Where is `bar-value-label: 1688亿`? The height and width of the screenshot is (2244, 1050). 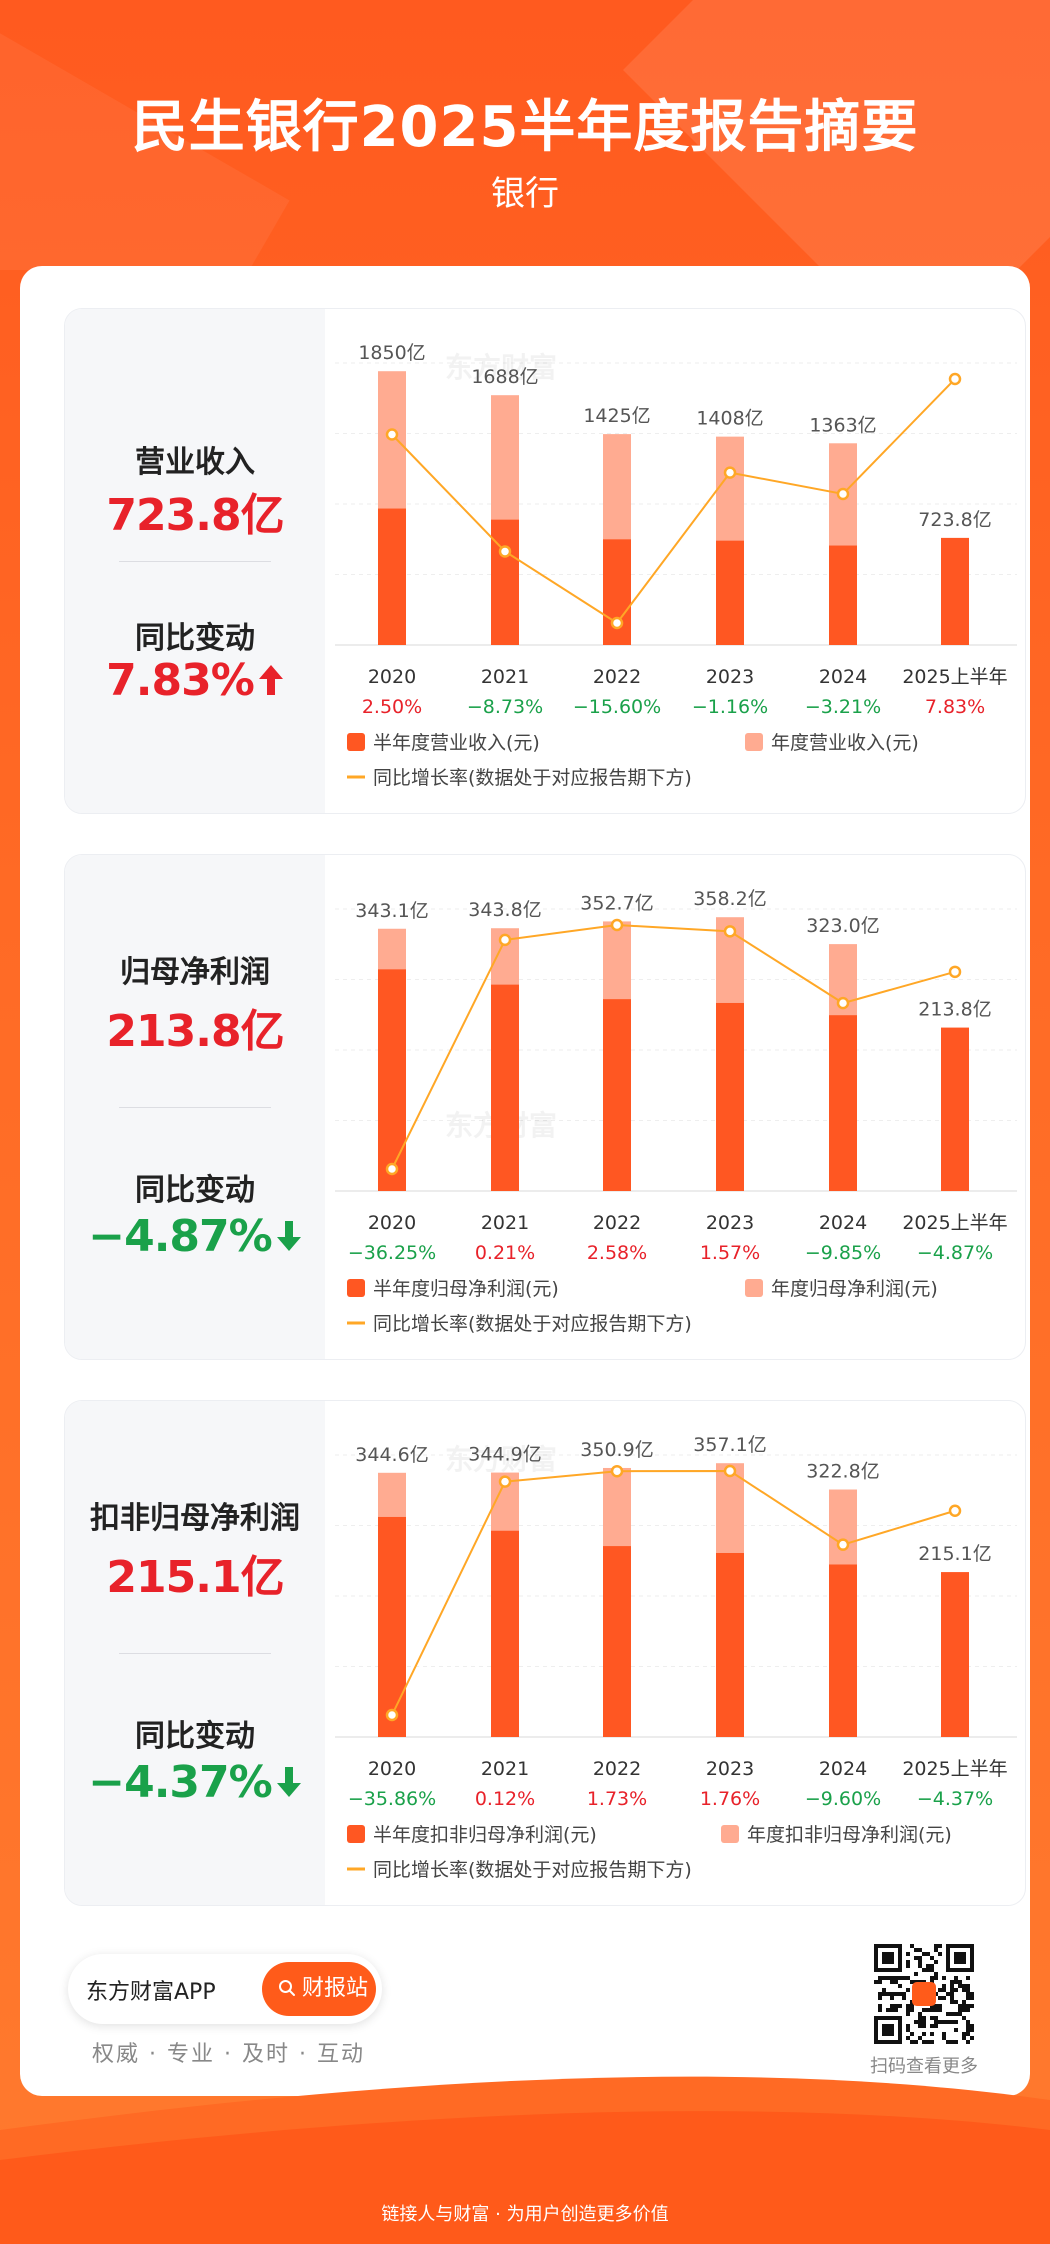 bar-value-label: 1688亿 is located at coordinates (504, 377).